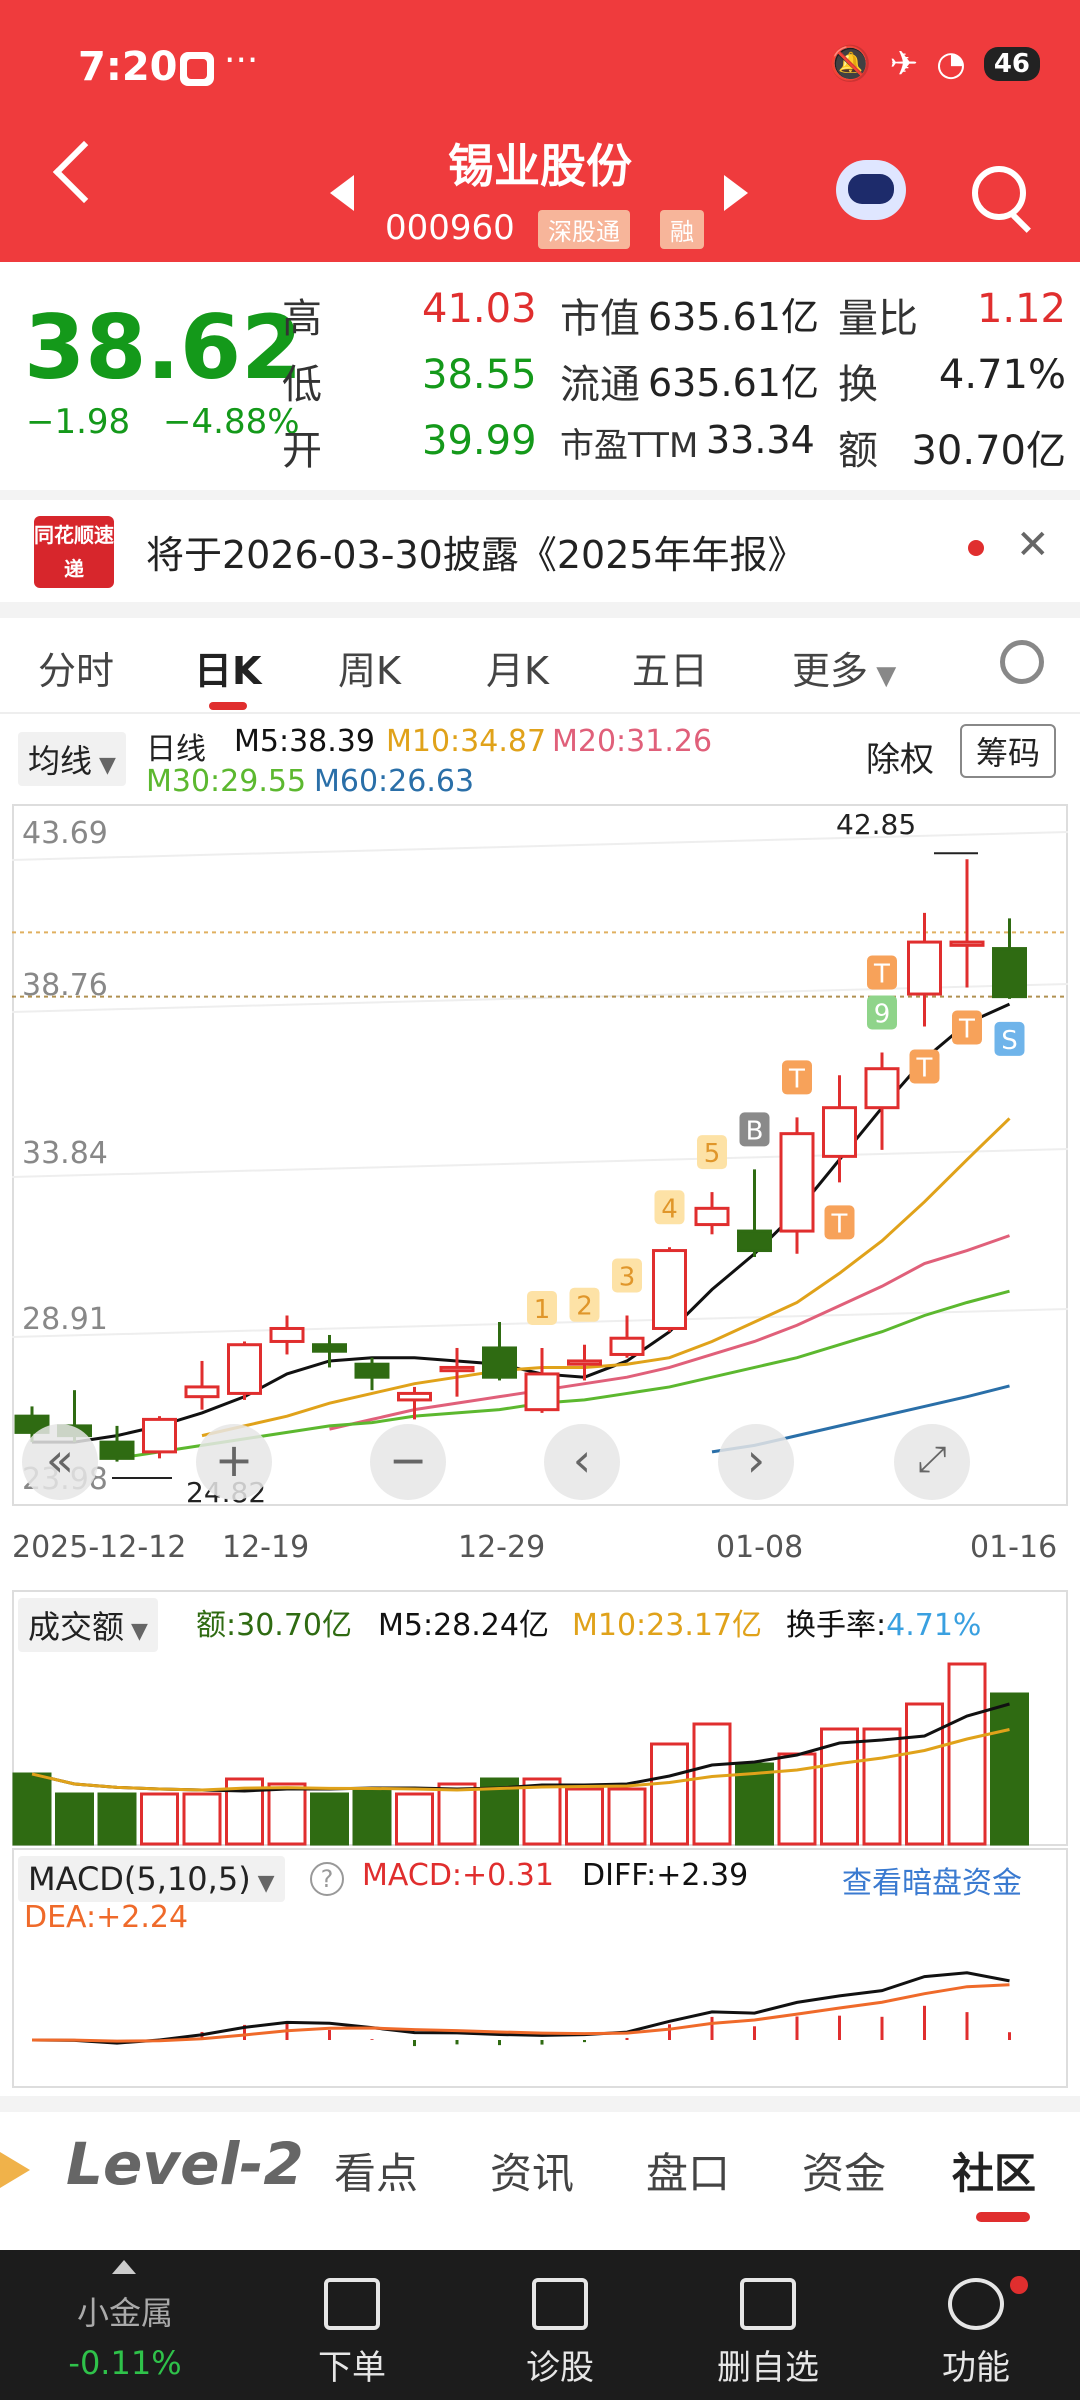 The width and height of the screenshot is (1080, 2400). Describe the element at coordinates (88, 1625) in the screenshot. I see `volume-selector: 成交额 ▼` at that location.